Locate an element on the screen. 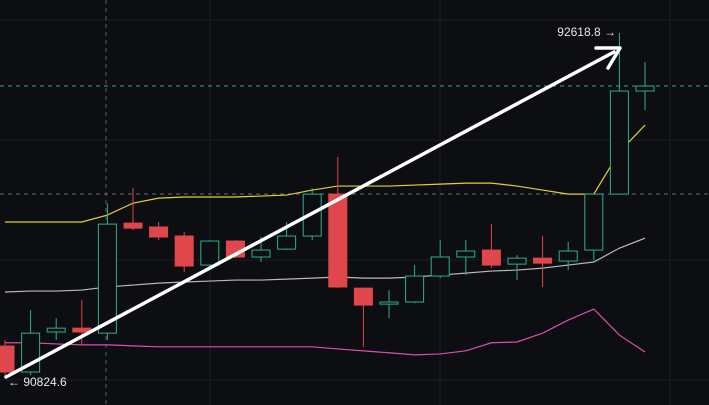 The image size is (709, 405). high-label: 92618.8 → is located at coordinates (586, 32).